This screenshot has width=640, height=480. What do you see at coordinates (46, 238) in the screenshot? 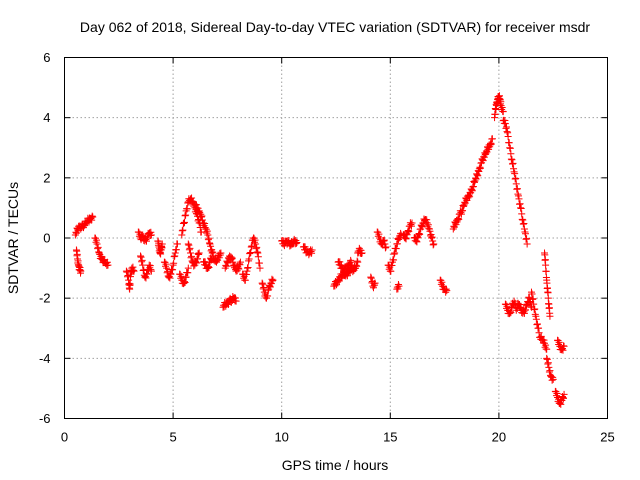
I see `y-tick-label: 0` at bounding box center [46, 238].